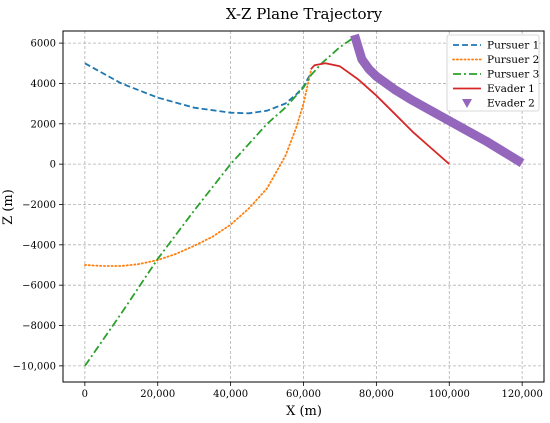 This screenshot has width=550, height=423. Describe the element at coordinates (230, 394) in the screenshot. I see `x-tick-label: 40,000` at that location.